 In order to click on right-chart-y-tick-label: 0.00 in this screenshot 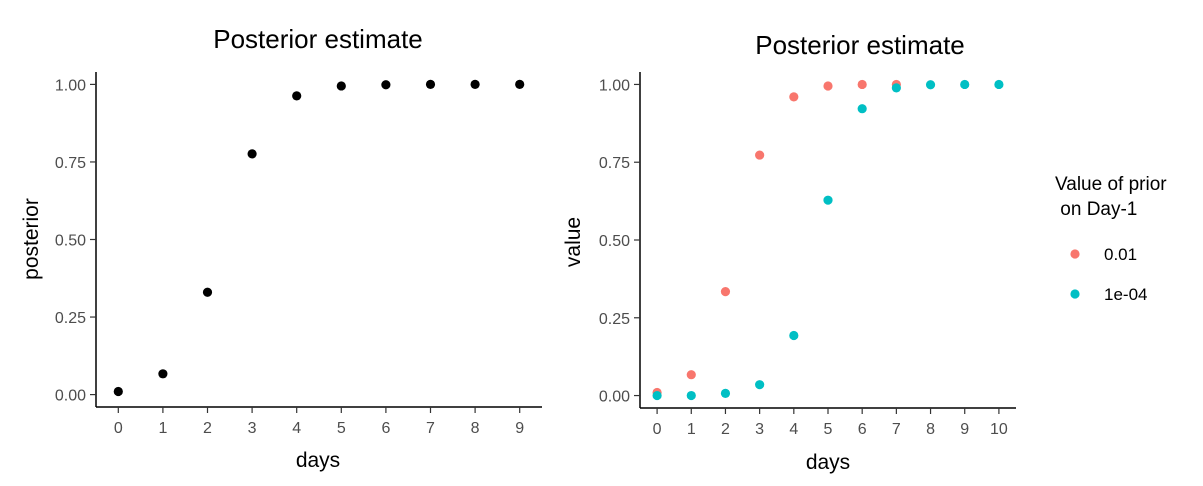, I will do `click(614, 397)`.